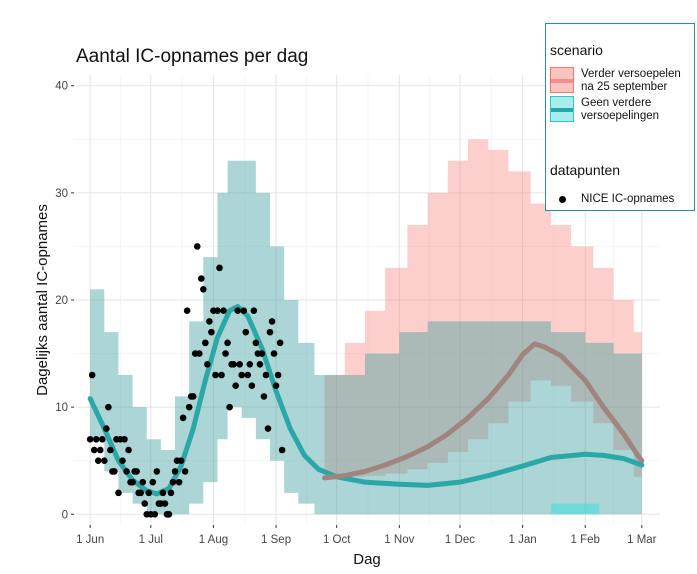  I want to click on band-cyan, so click(575, 509).